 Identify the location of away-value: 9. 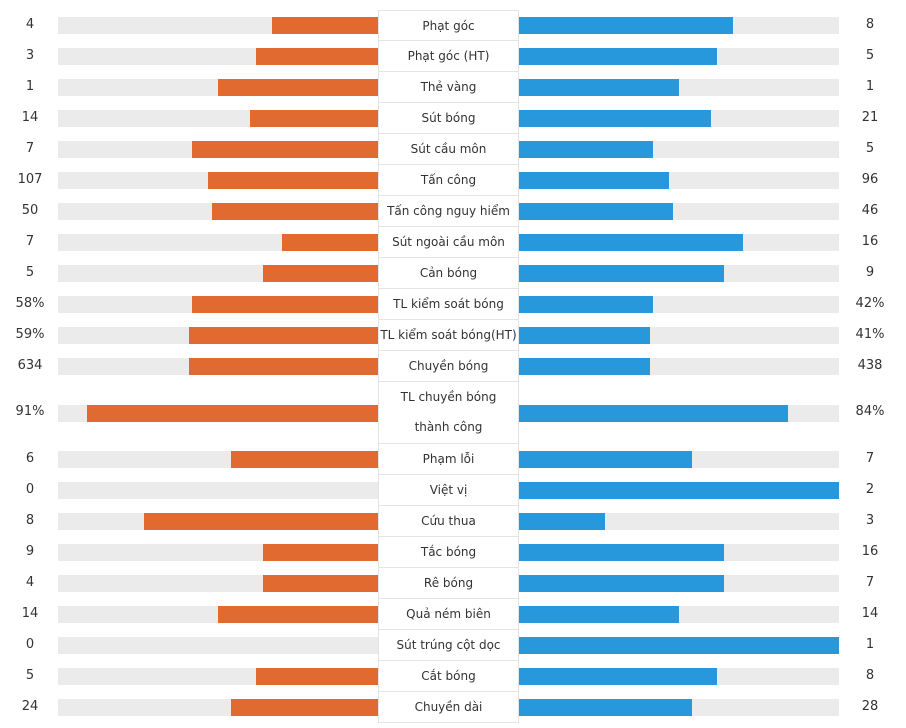
(870, 272).